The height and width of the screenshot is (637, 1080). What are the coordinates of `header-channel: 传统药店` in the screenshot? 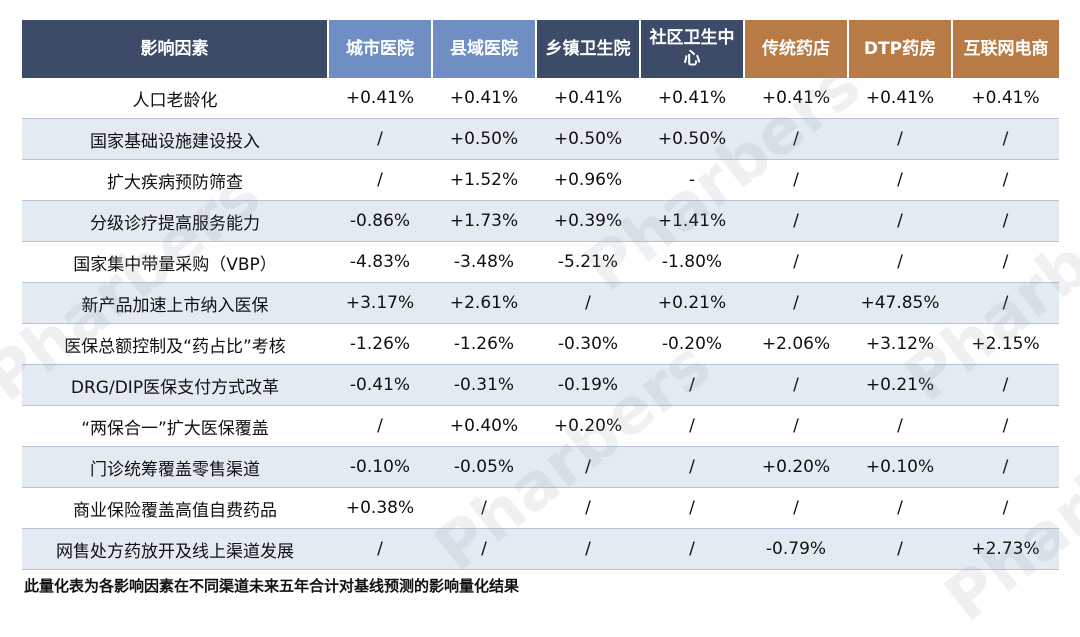 It's located at (796, 49).